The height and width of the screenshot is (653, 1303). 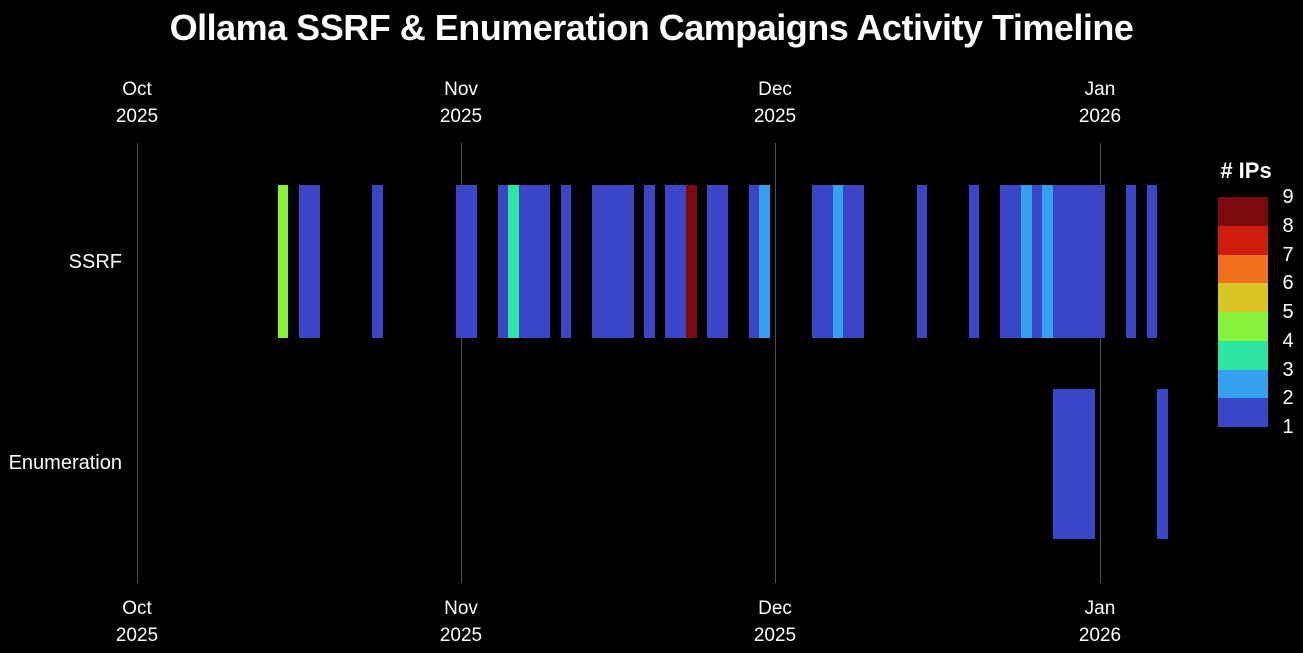 I want to click on legend-tick: 6, so click(x=1288, y=283).